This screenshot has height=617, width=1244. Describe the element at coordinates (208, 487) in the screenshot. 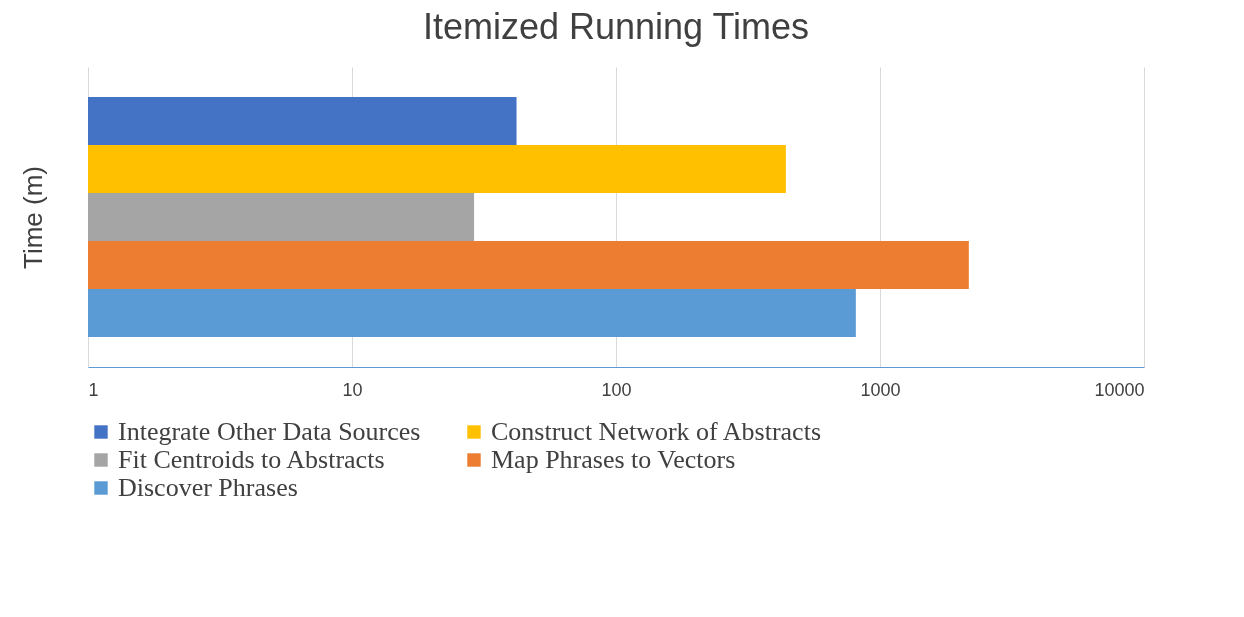

I see `legend-label: Discover Phrases` at that location.